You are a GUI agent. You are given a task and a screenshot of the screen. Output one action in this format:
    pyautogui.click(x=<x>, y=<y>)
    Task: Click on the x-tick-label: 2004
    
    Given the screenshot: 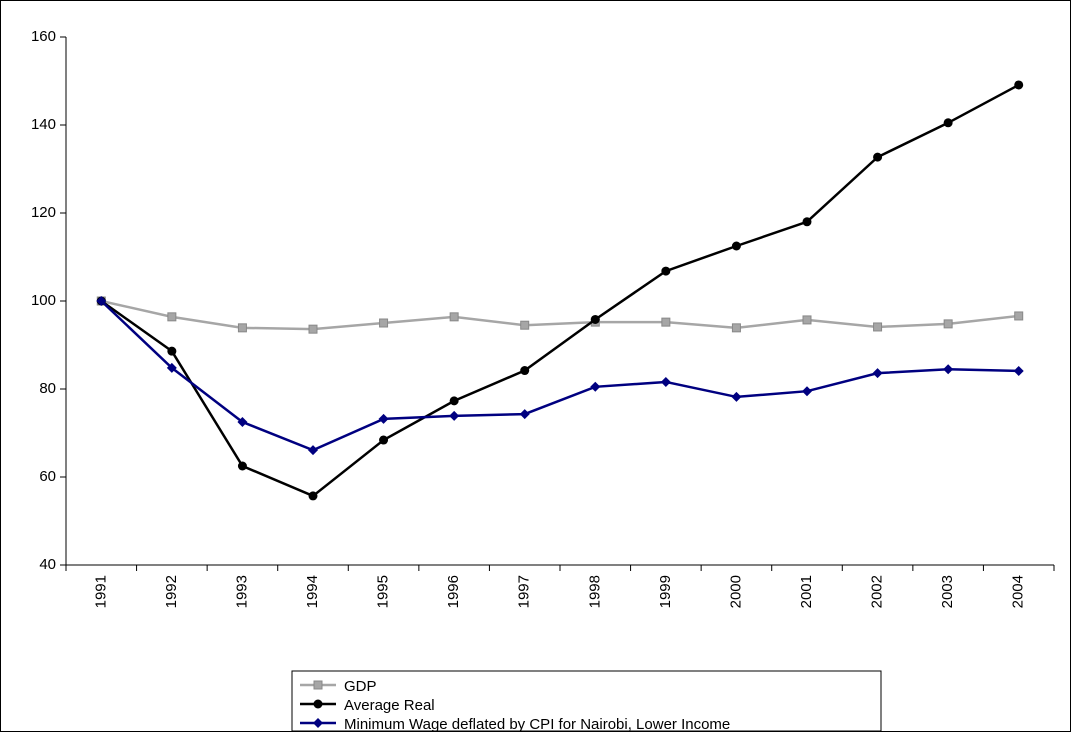 What is the action you would take?
    pyautogui.click(x=1018, y=591)
    